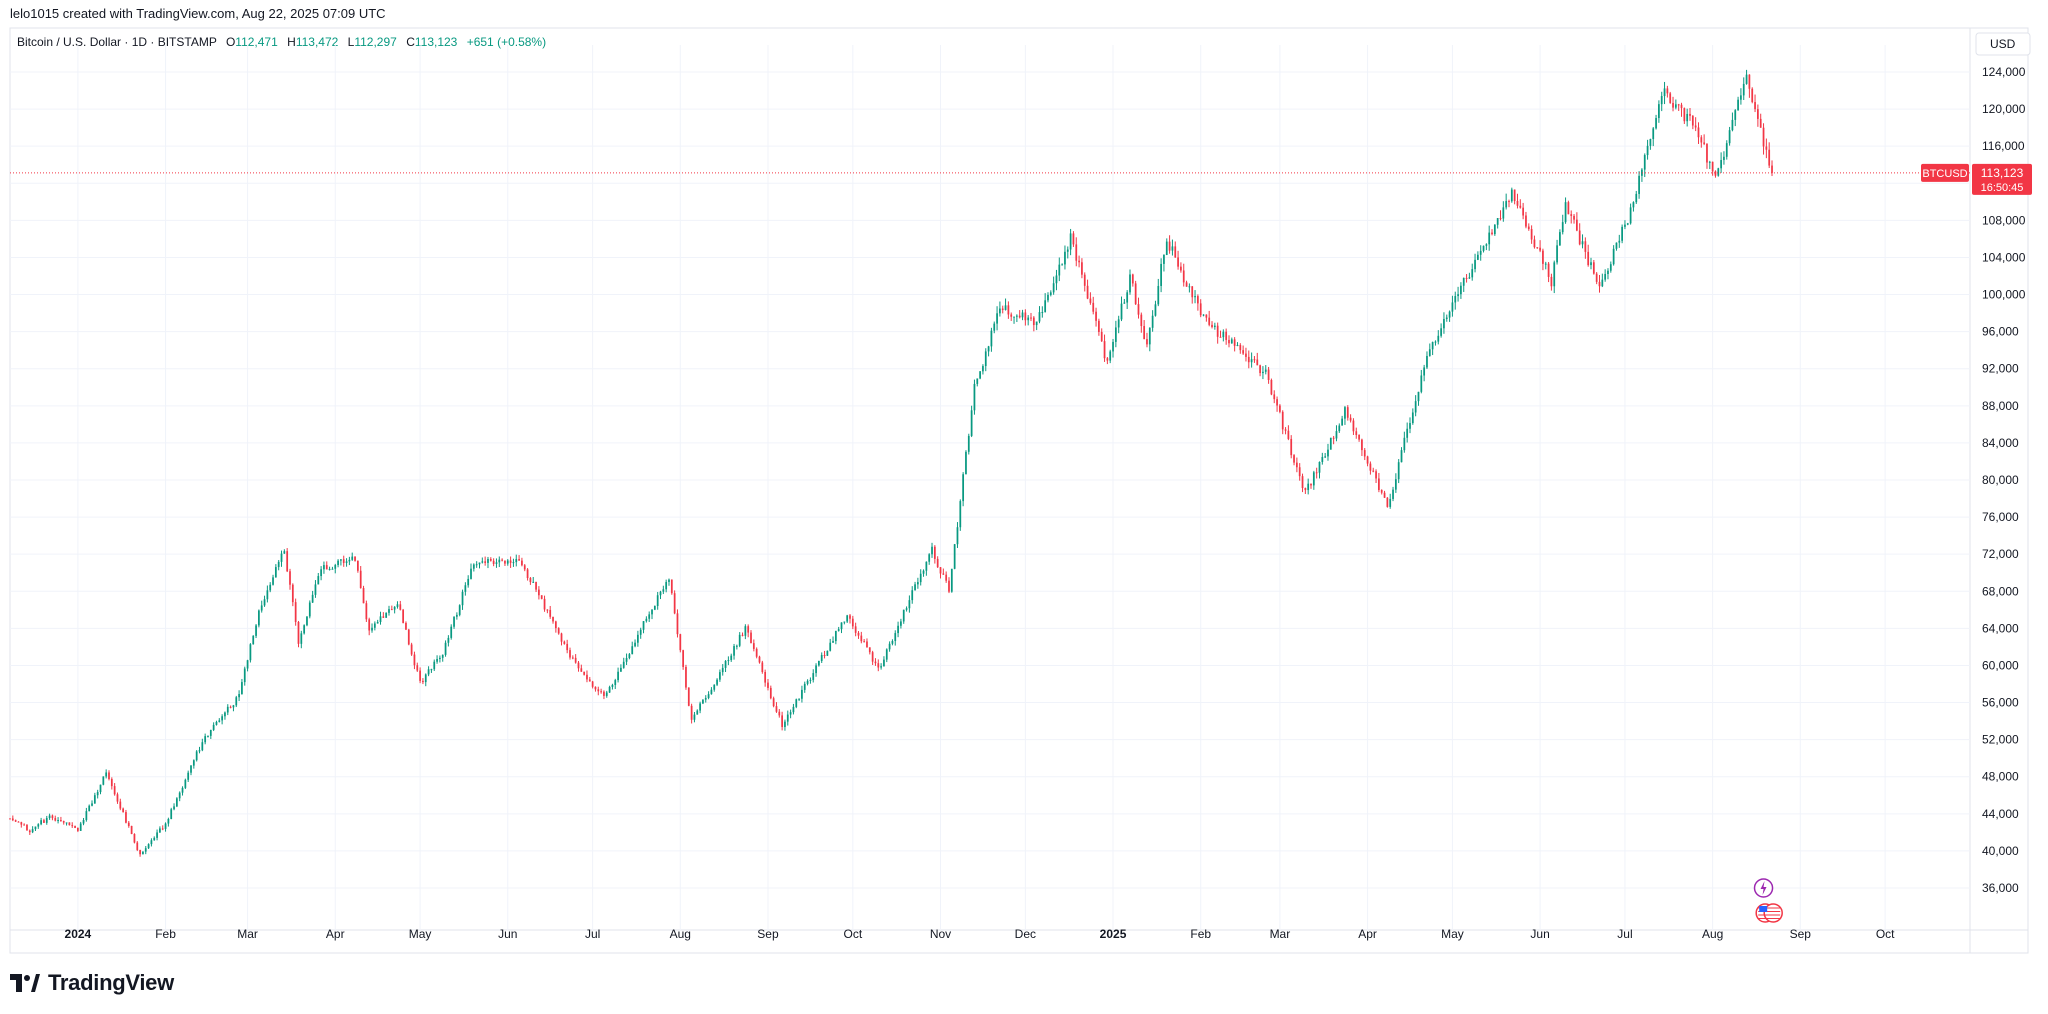  Describe the element at coordinates (25, 983) in the screenshot. I see `tradingview-logo-icon` at that location.